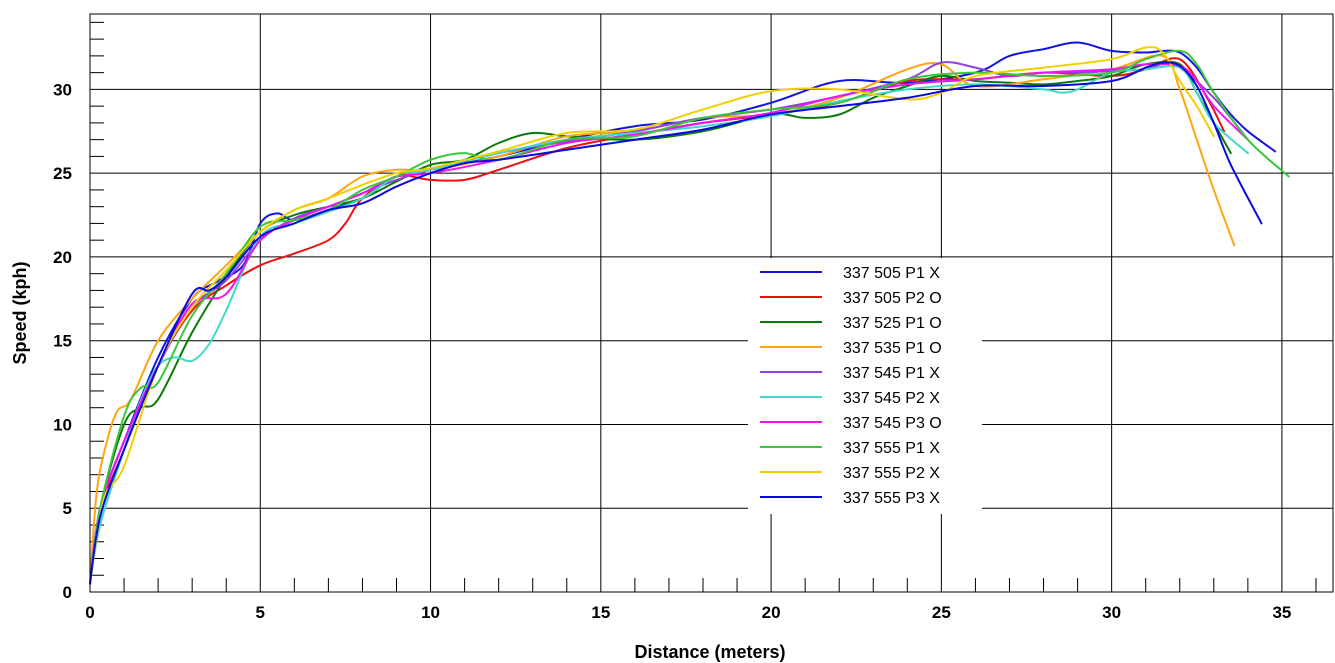 The height and width of the screenshot is (663, 1335). I want to click on legend-label-2: 337 505 P2 O, so click(892, 298).